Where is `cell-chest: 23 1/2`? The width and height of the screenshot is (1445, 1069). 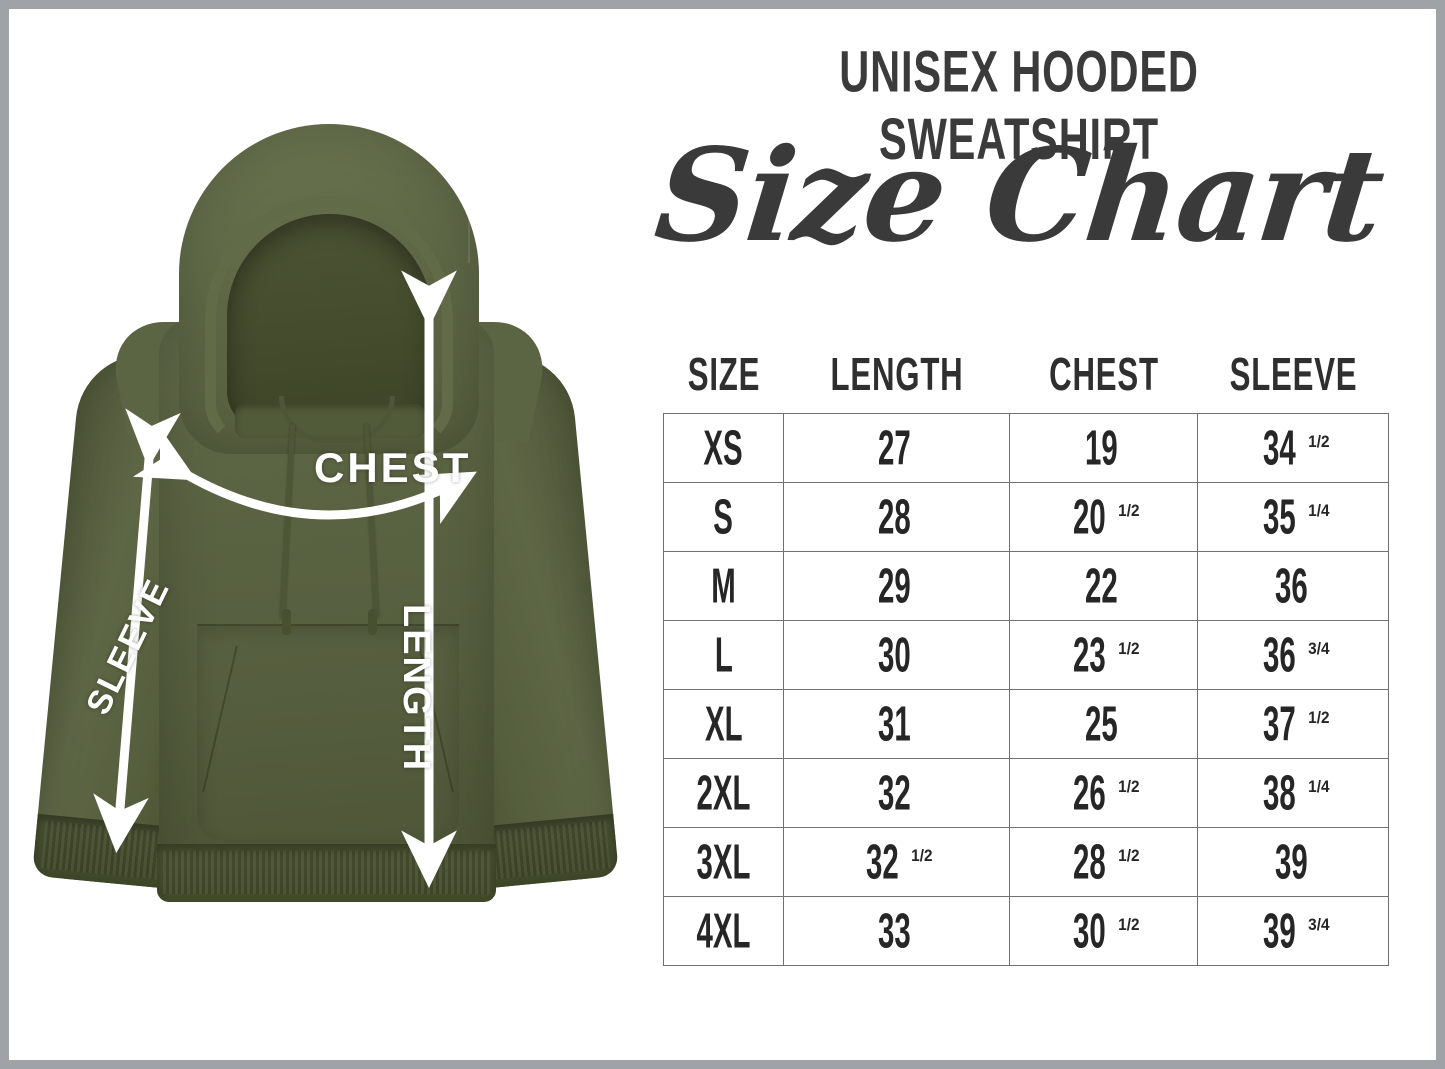
cell-chest: 23 1/2 is located at coordinates (1103, 655).